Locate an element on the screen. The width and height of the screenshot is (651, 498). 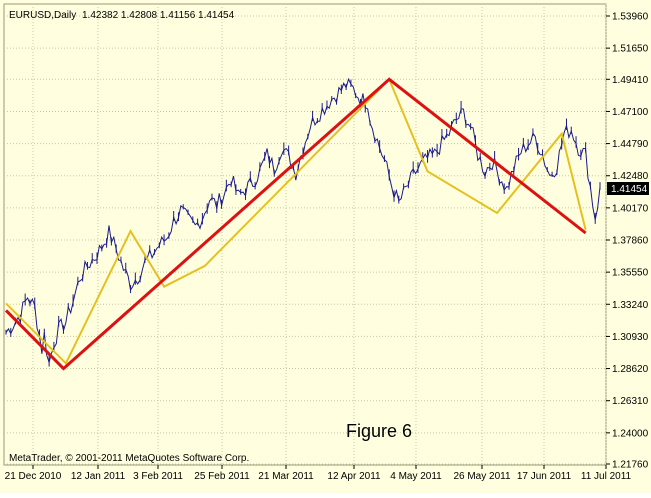
price-tick-label: 1.53960 is located at coordinates (630, 17).